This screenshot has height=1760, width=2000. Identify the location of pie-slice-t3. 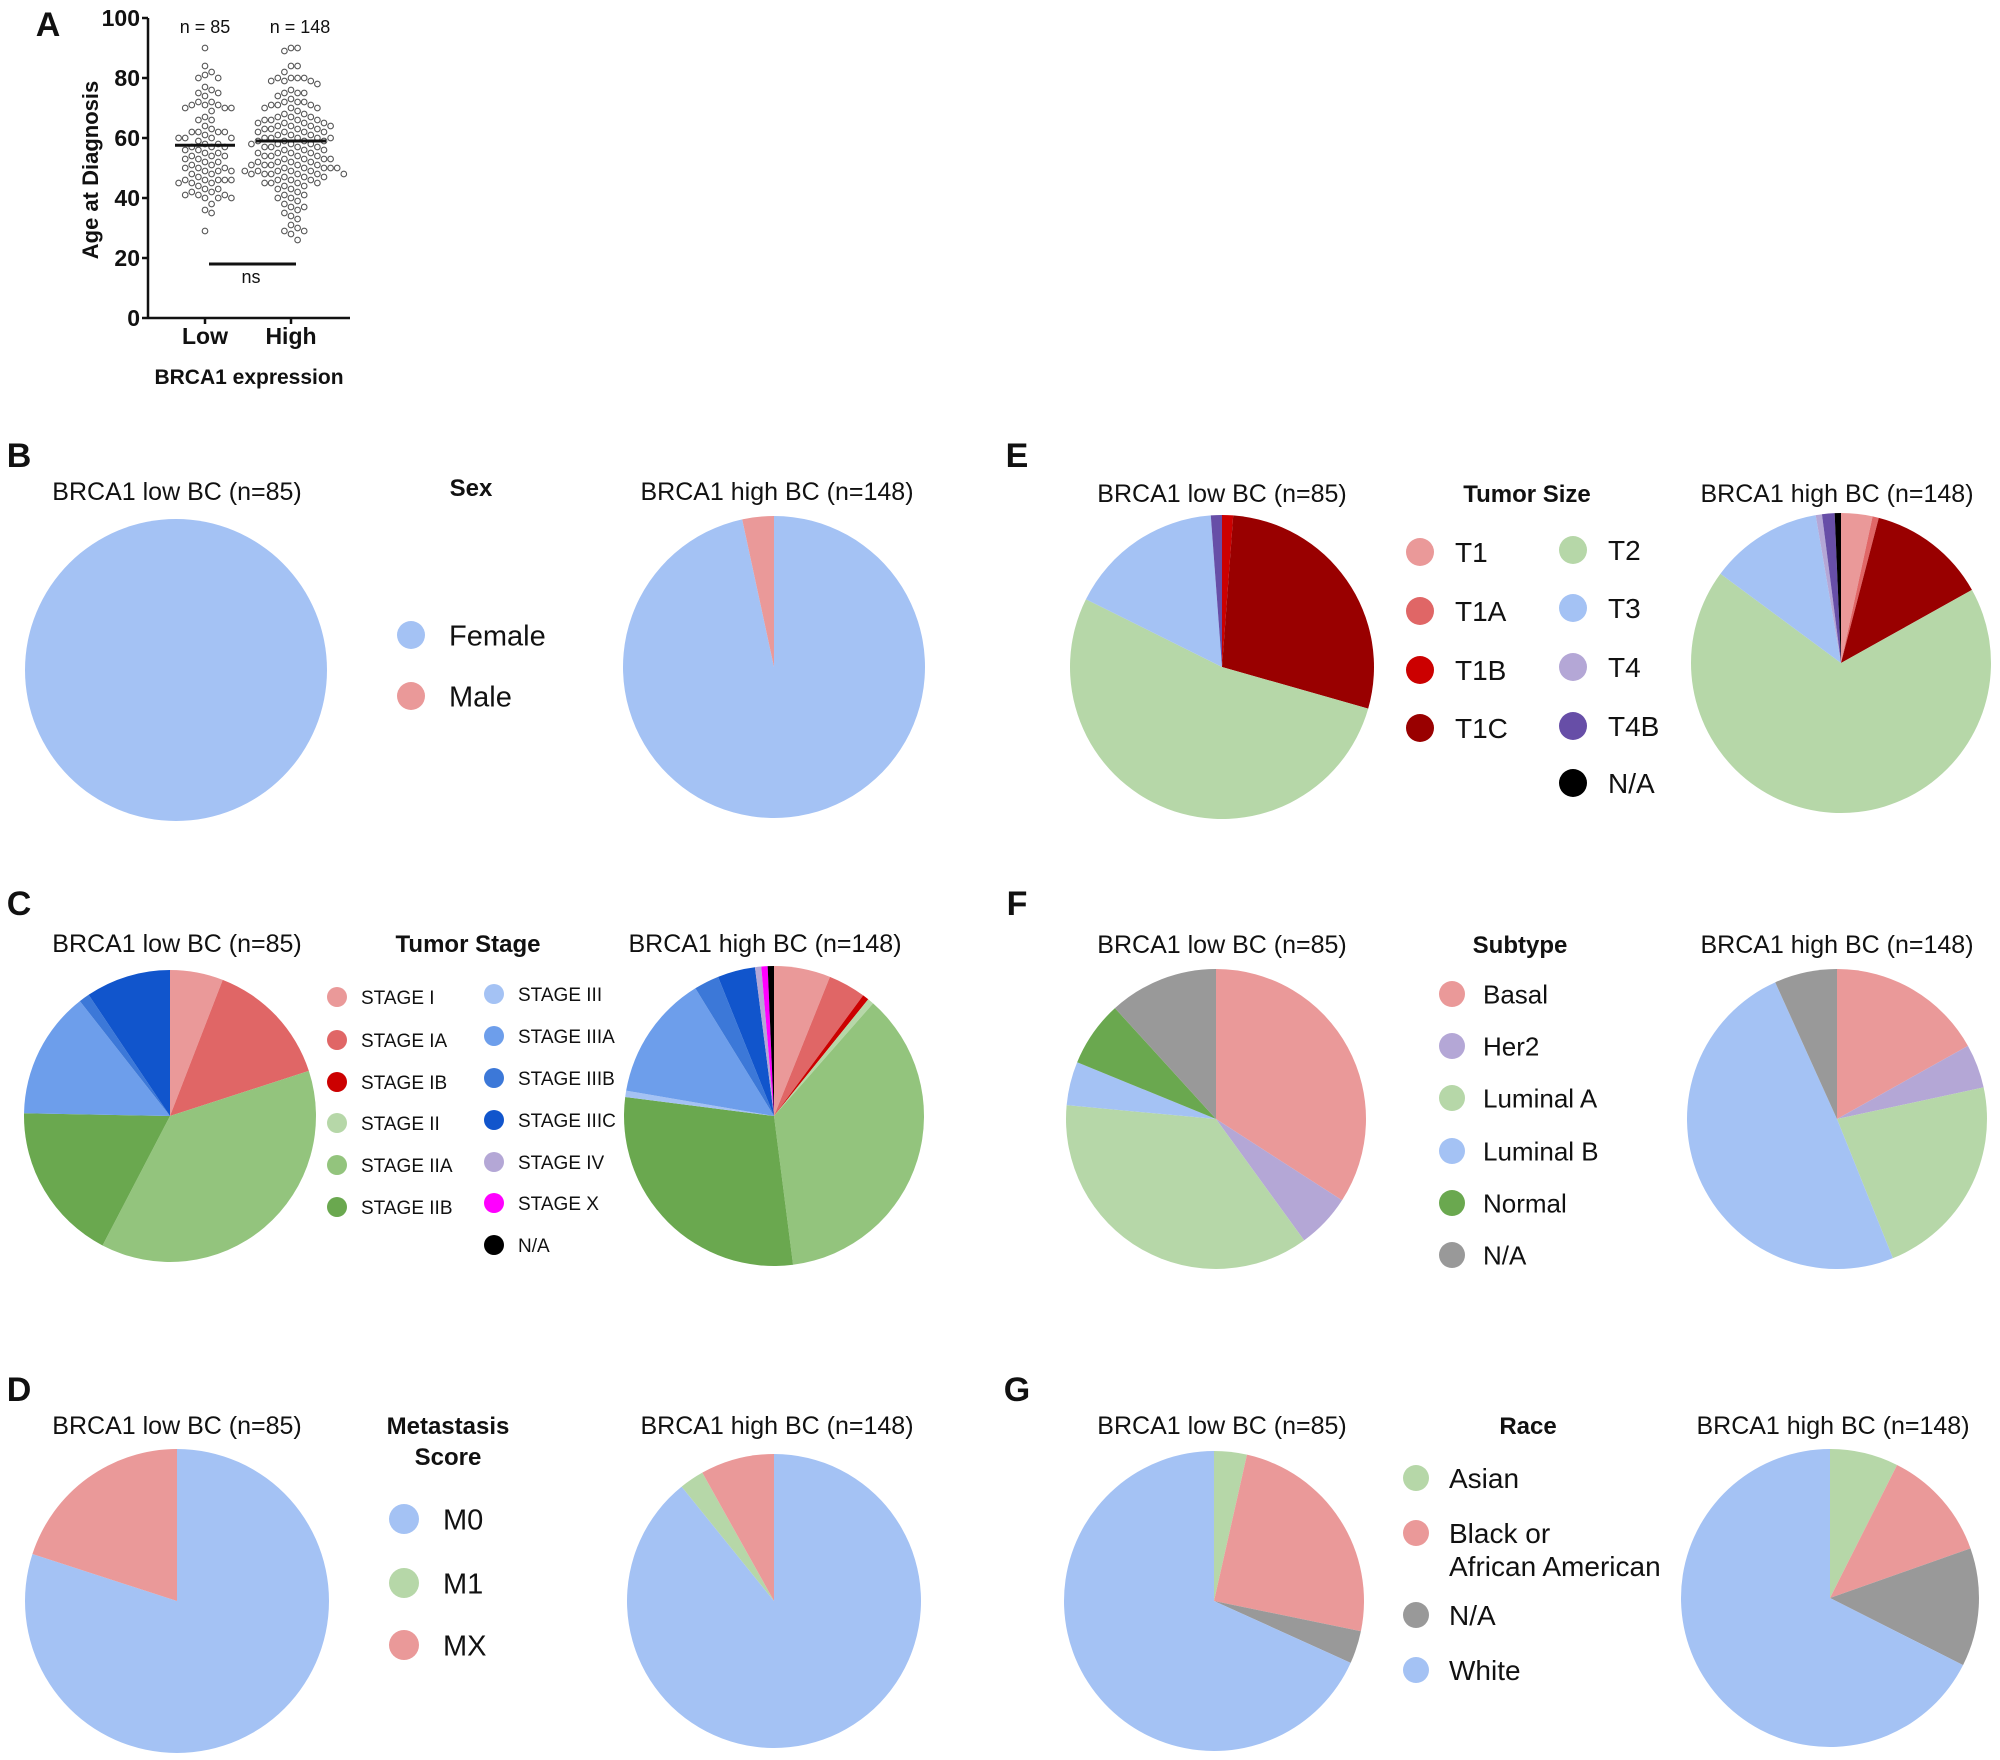
(1153, 591).